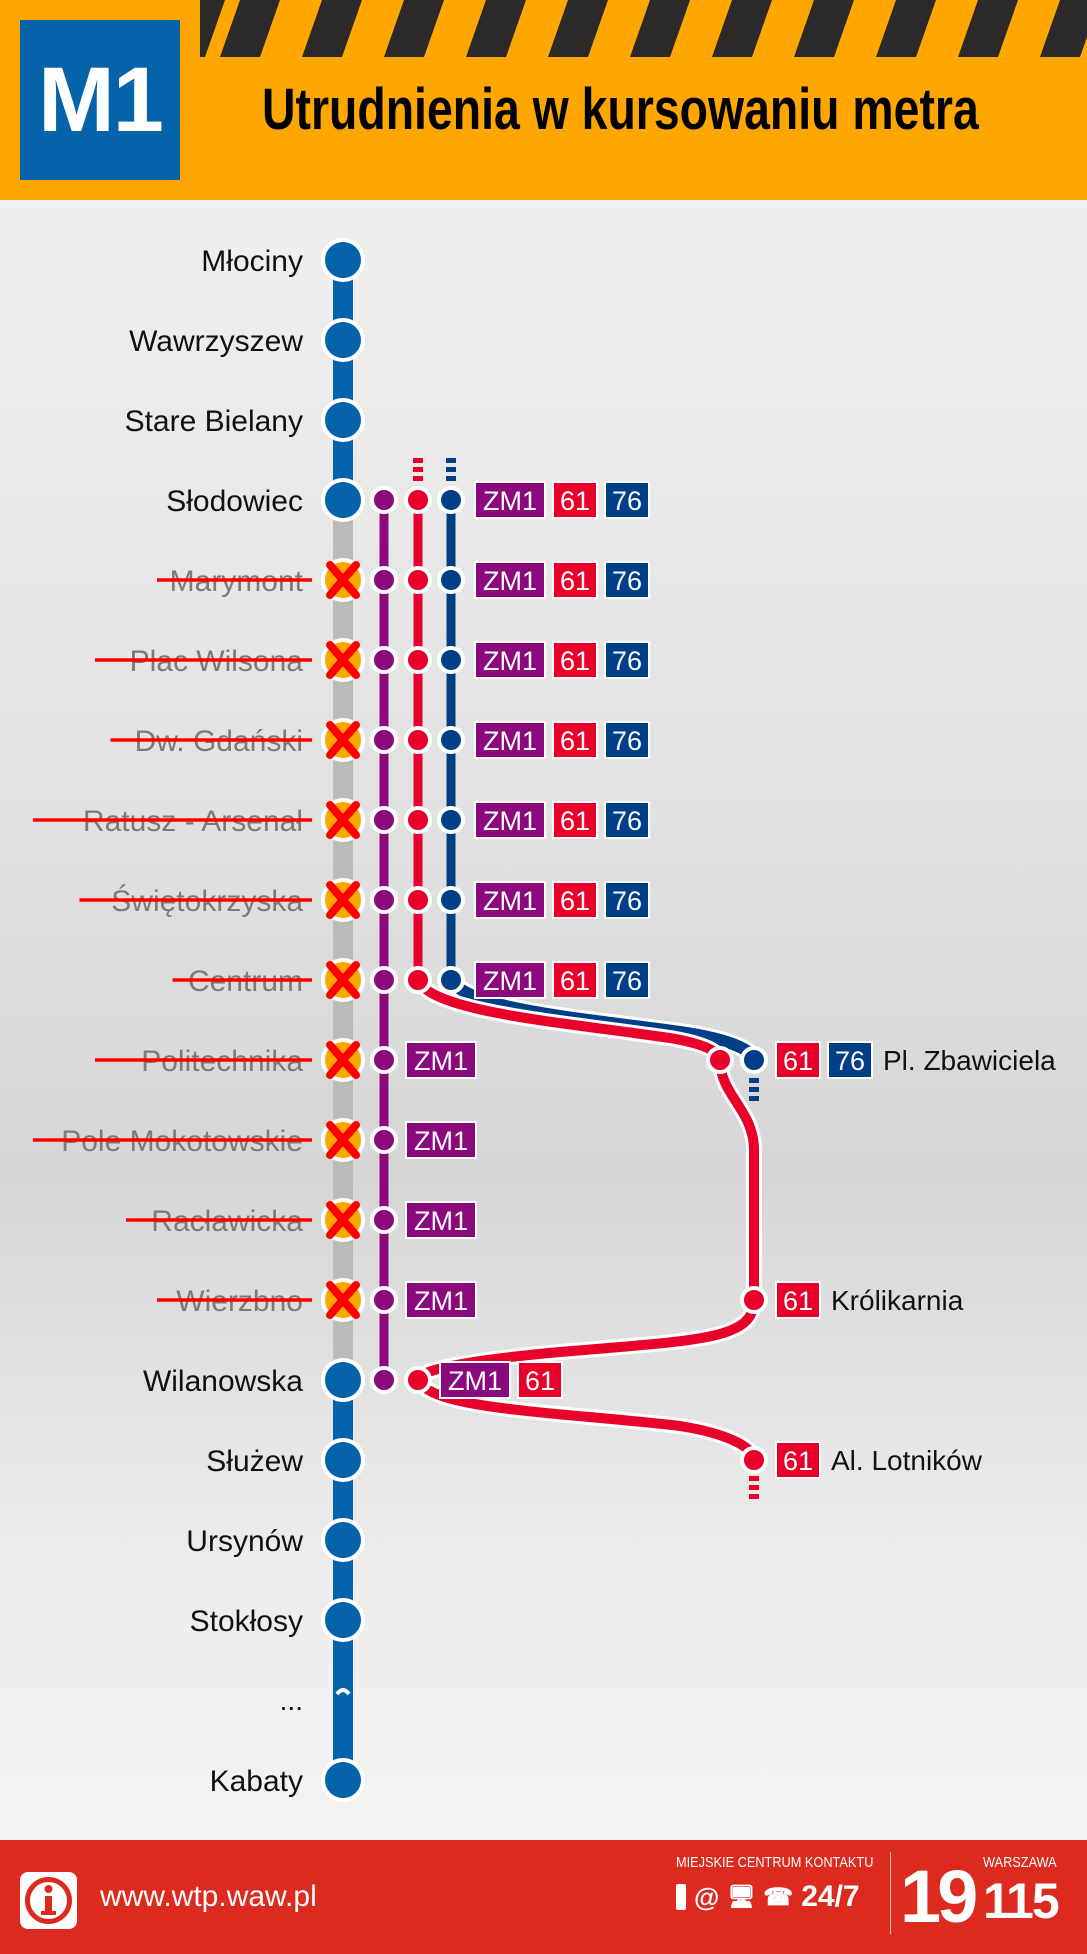  What do you see at coordinates (890, 1893) in the screenshot?
I see `divider` at bounding box center [890, 1893].